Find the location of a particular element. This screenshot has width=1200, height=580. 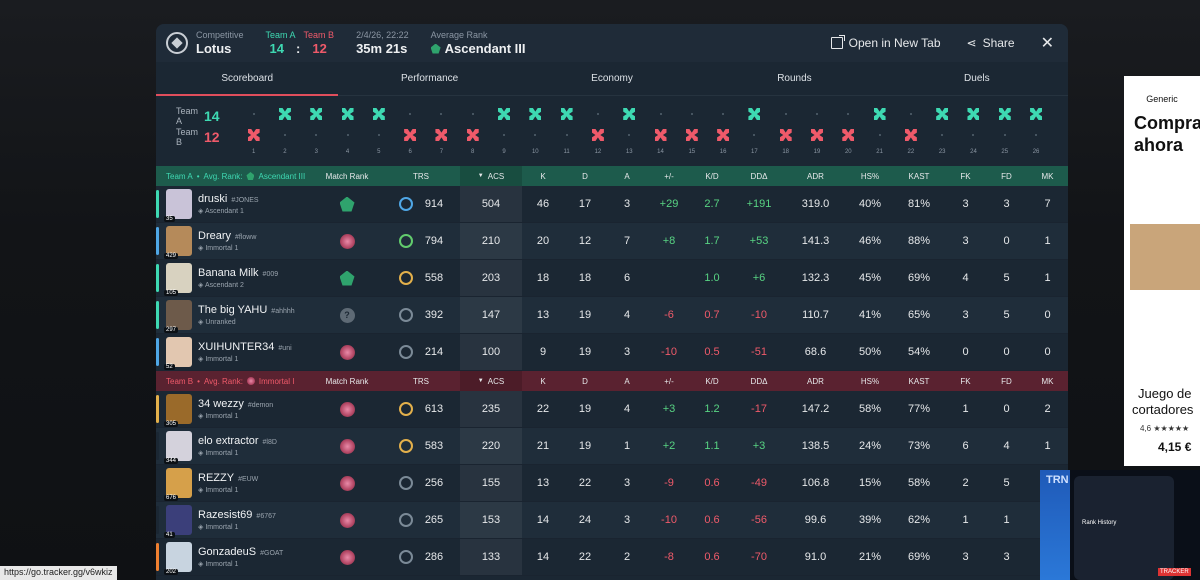

tab-economy: Economy is located at coordinates (612, 78).